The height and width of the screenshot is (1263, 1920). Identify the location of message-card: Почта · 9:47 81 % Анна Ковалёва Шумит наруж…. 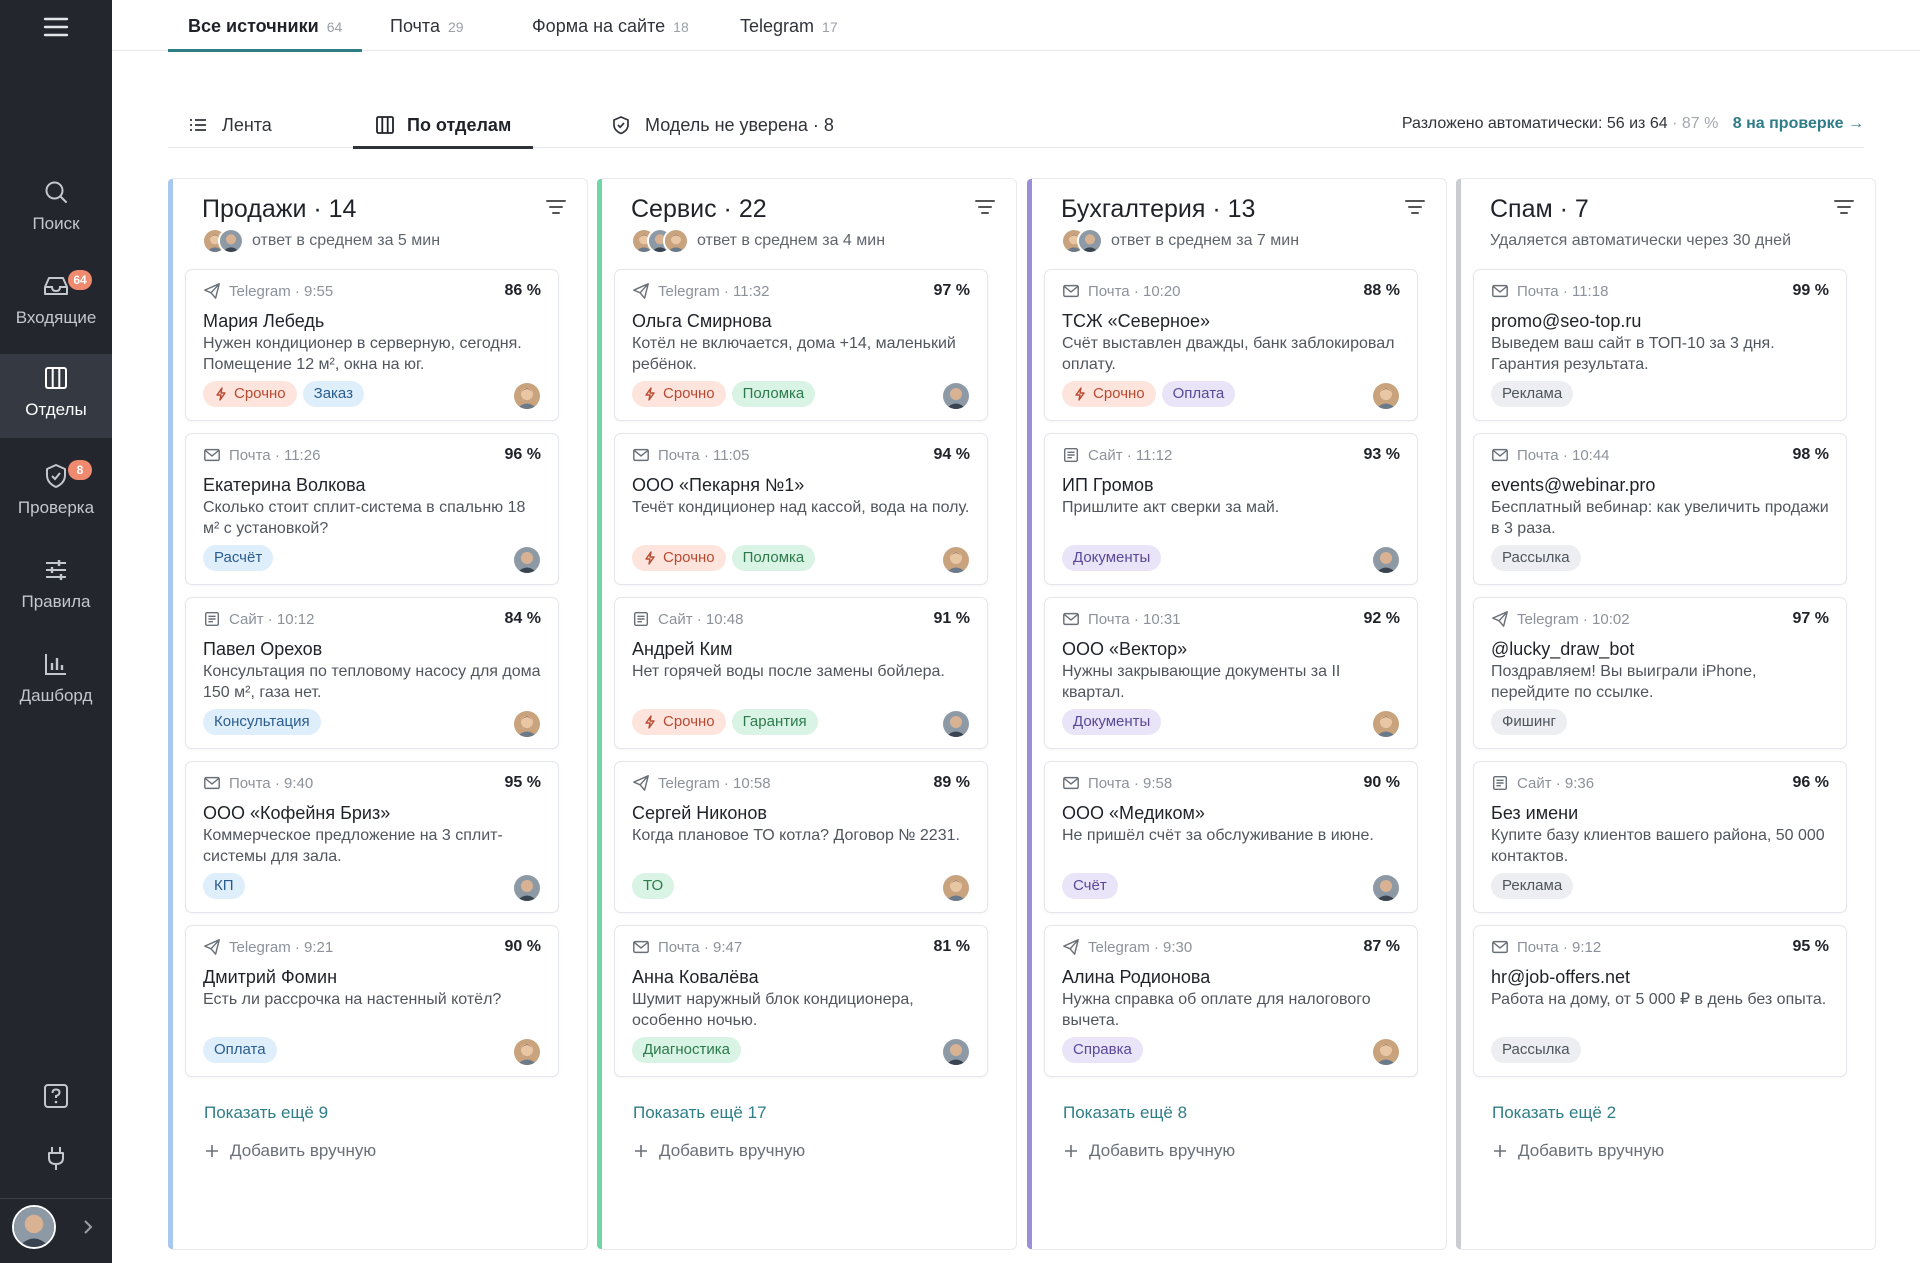
(801, 1001).